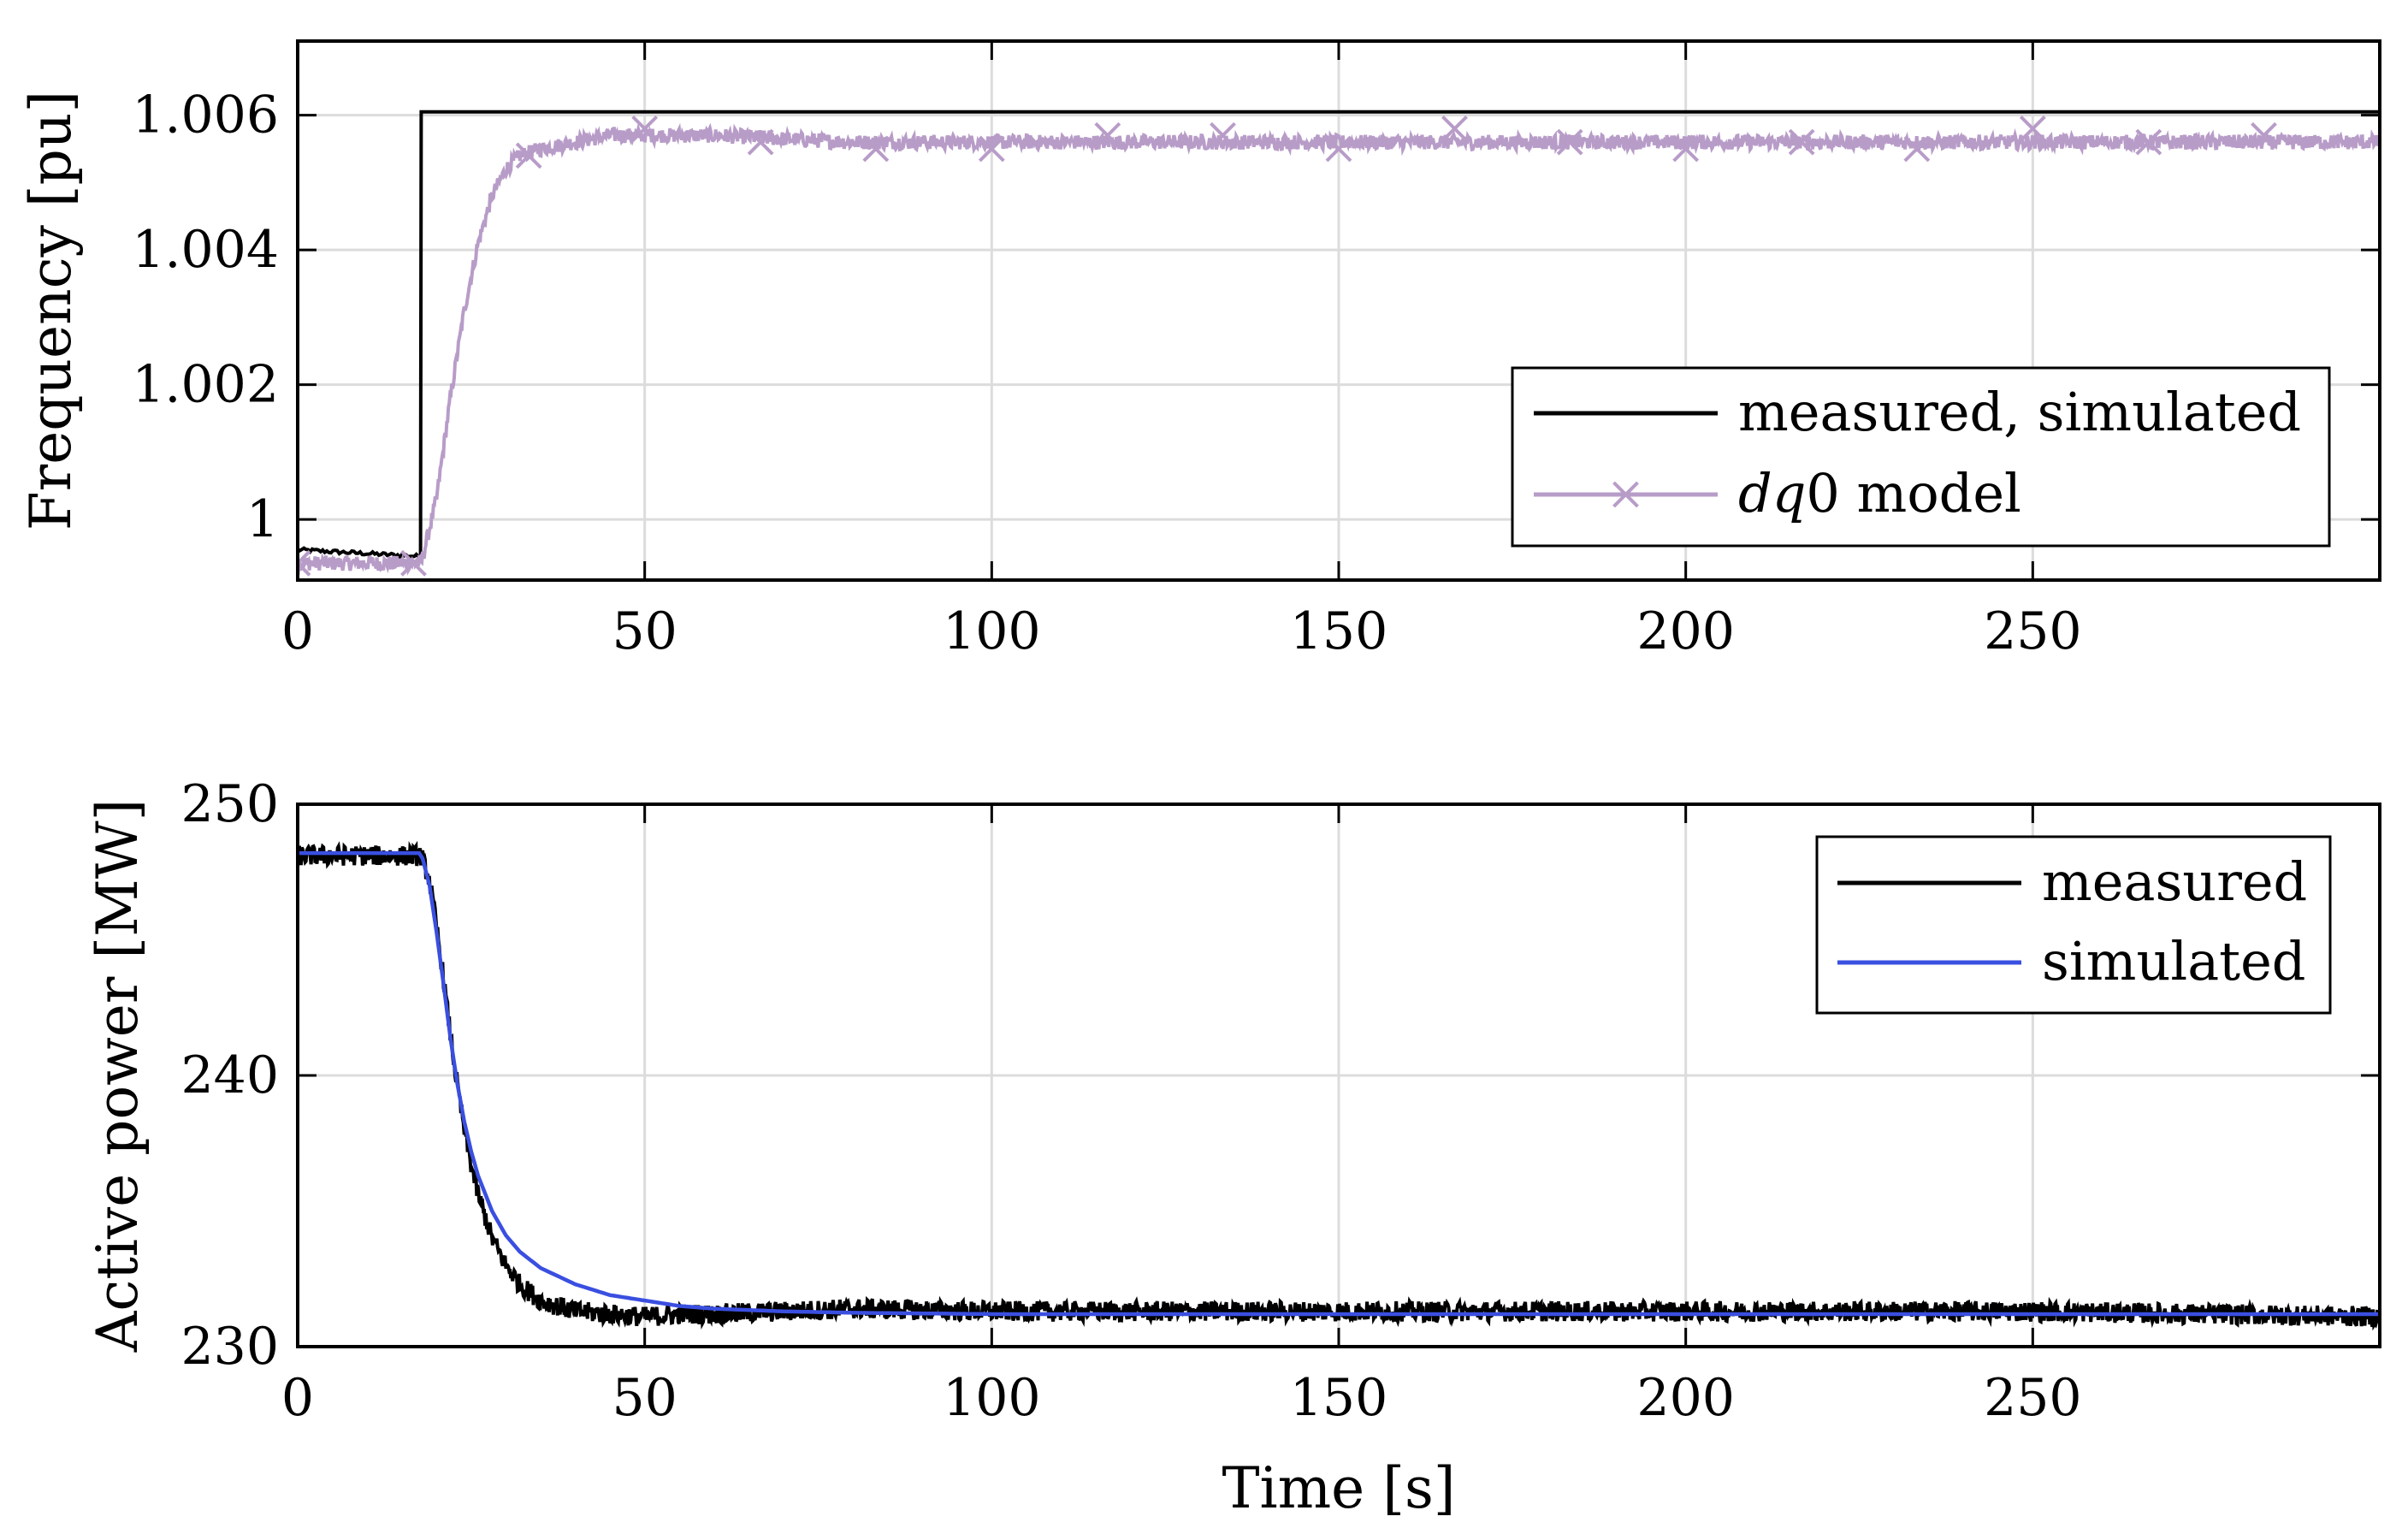 The height and width of the screenshot is (1540, 2408). I want to click on y-tick-label: 240, so click(229, 1075).